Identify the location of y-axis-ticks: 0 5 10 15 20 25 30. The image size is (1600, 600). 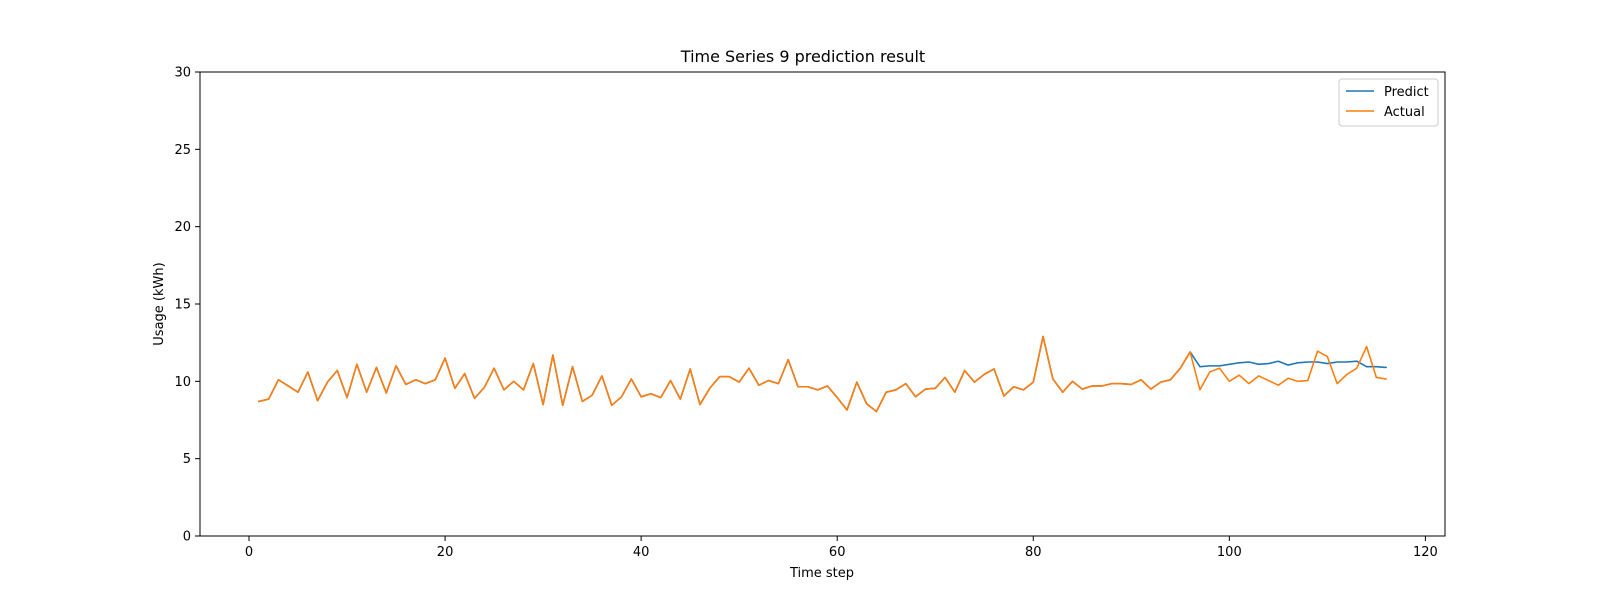
(187, 305).